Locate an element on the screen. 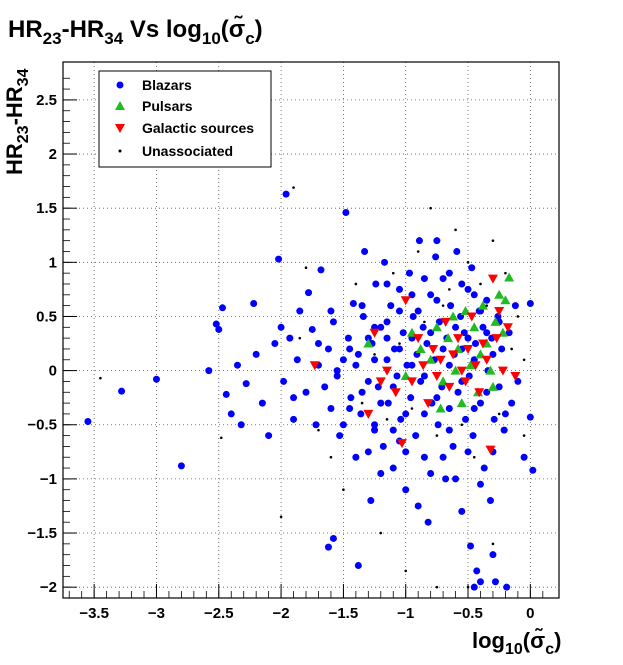  y-tick-label: 2 is located at coordinates (53, 154).